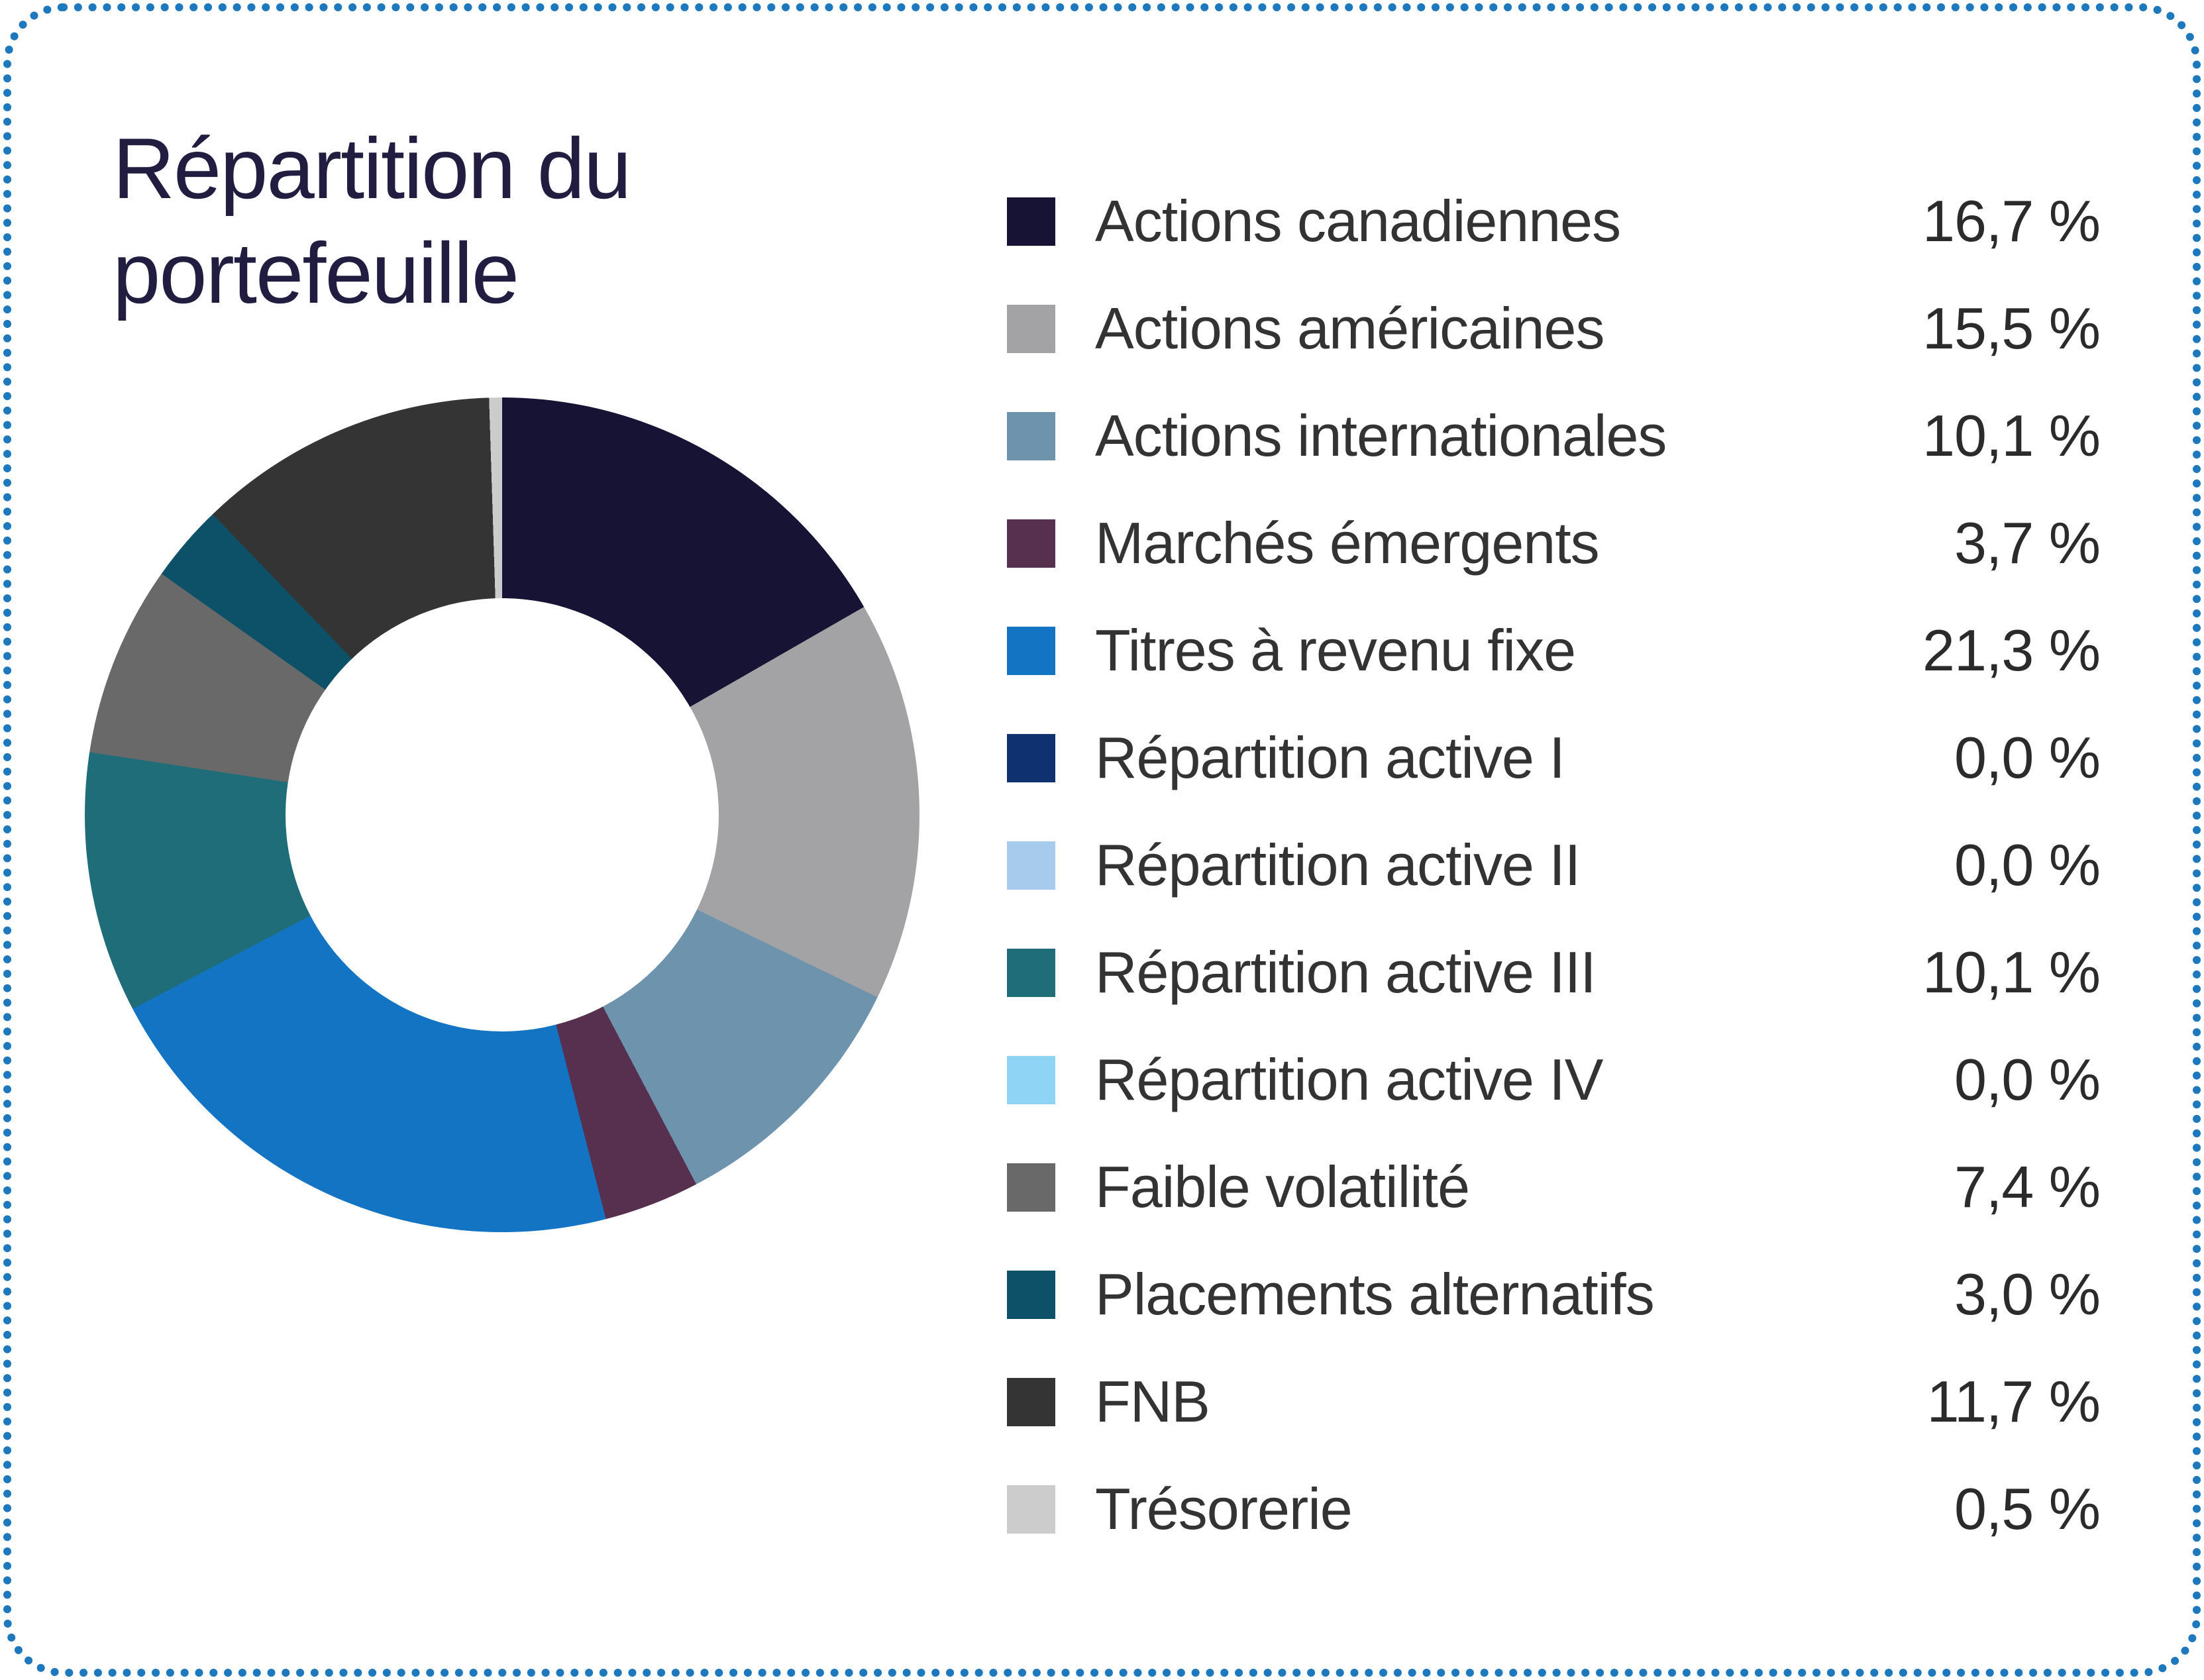  I want to click on legend-label: Placements alternatifs, so click(1375, 1294).